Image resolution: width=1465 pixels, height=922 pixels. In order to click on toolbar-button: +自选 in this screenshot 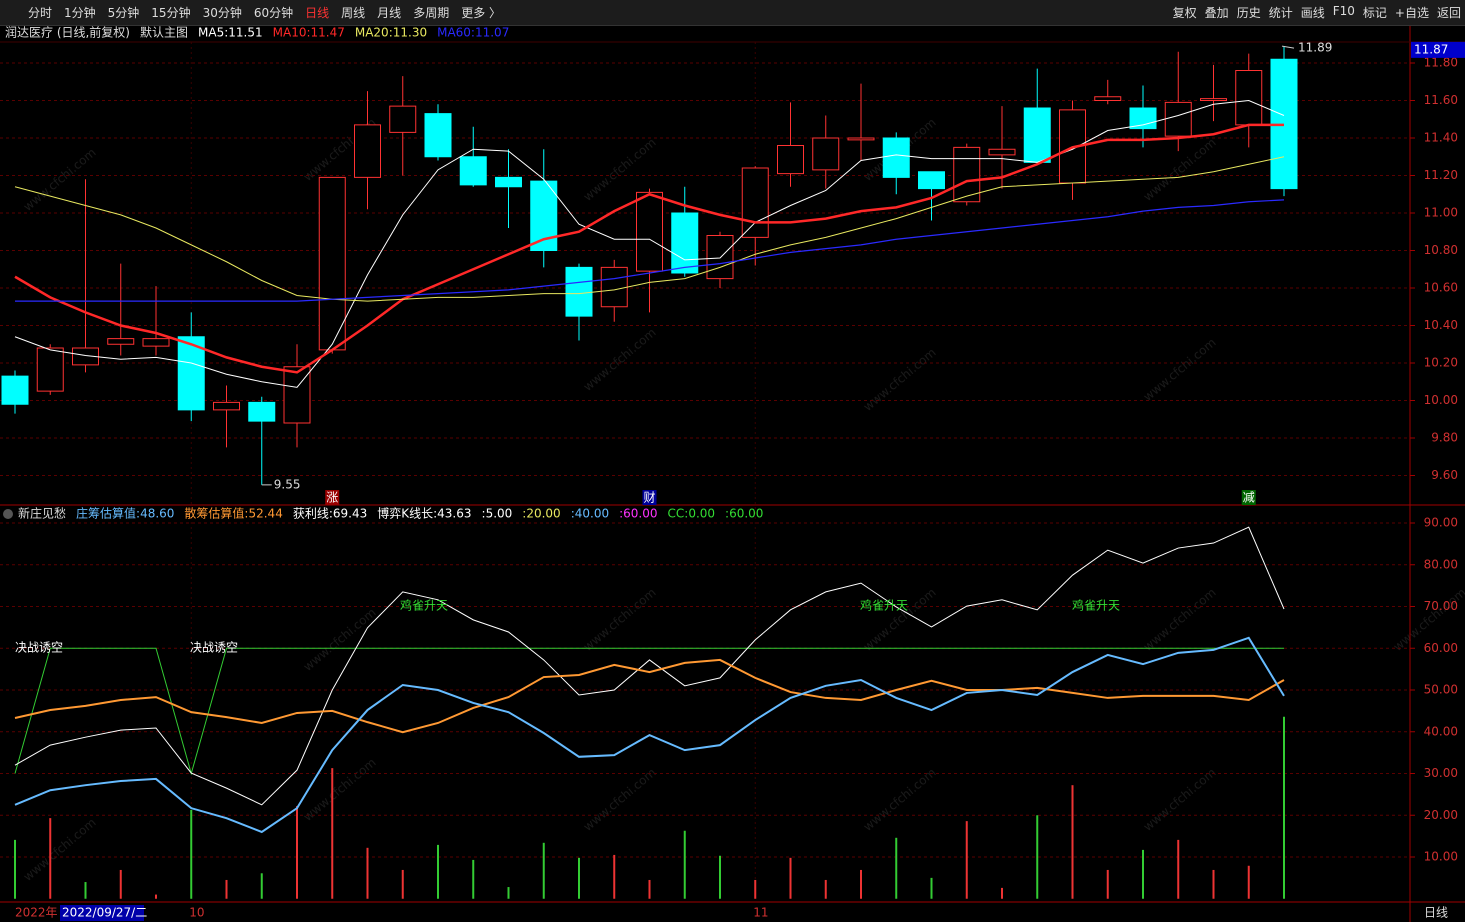, I will do `click(1411, 13)`.